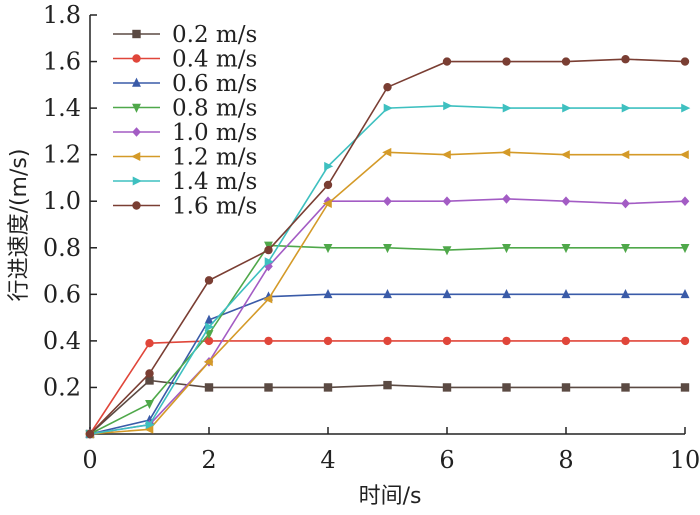  I want to click on legend-item: 0.2 m/s, so click(185, 35).